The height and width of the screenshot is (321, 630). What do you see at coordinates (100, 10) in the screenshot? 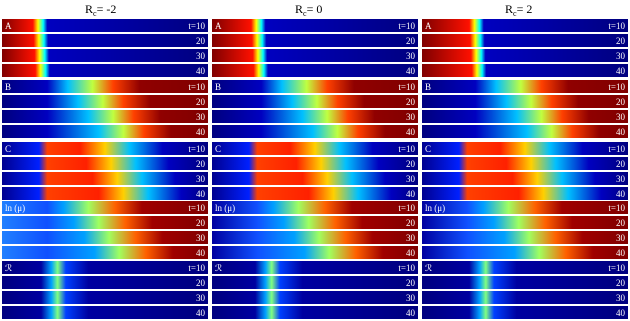
I see `column-header: Rc= -2` at bounding box center [100, 10].